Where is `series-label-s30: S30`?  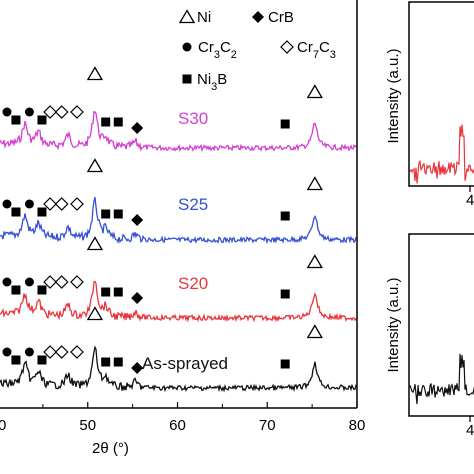 series-label-s30: S30 is located at coordinates (193, 118).